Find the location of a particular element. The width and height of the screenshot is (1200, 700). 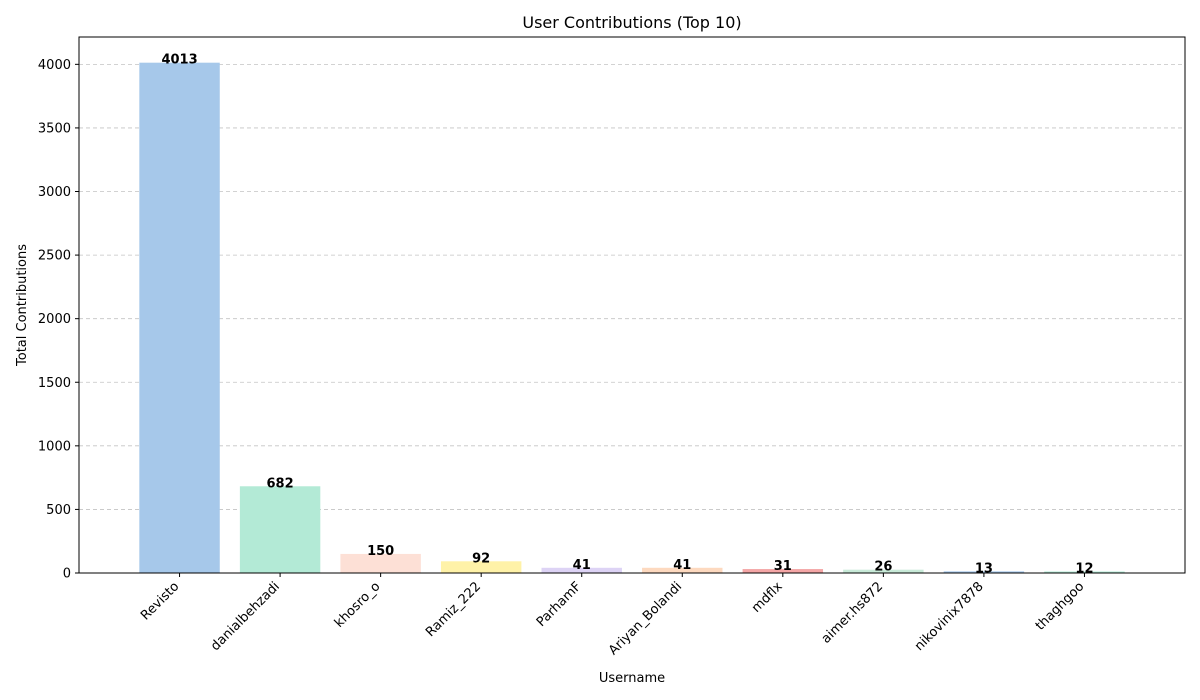

y-tick-label: 3500 is located at coordinates (54, 128).